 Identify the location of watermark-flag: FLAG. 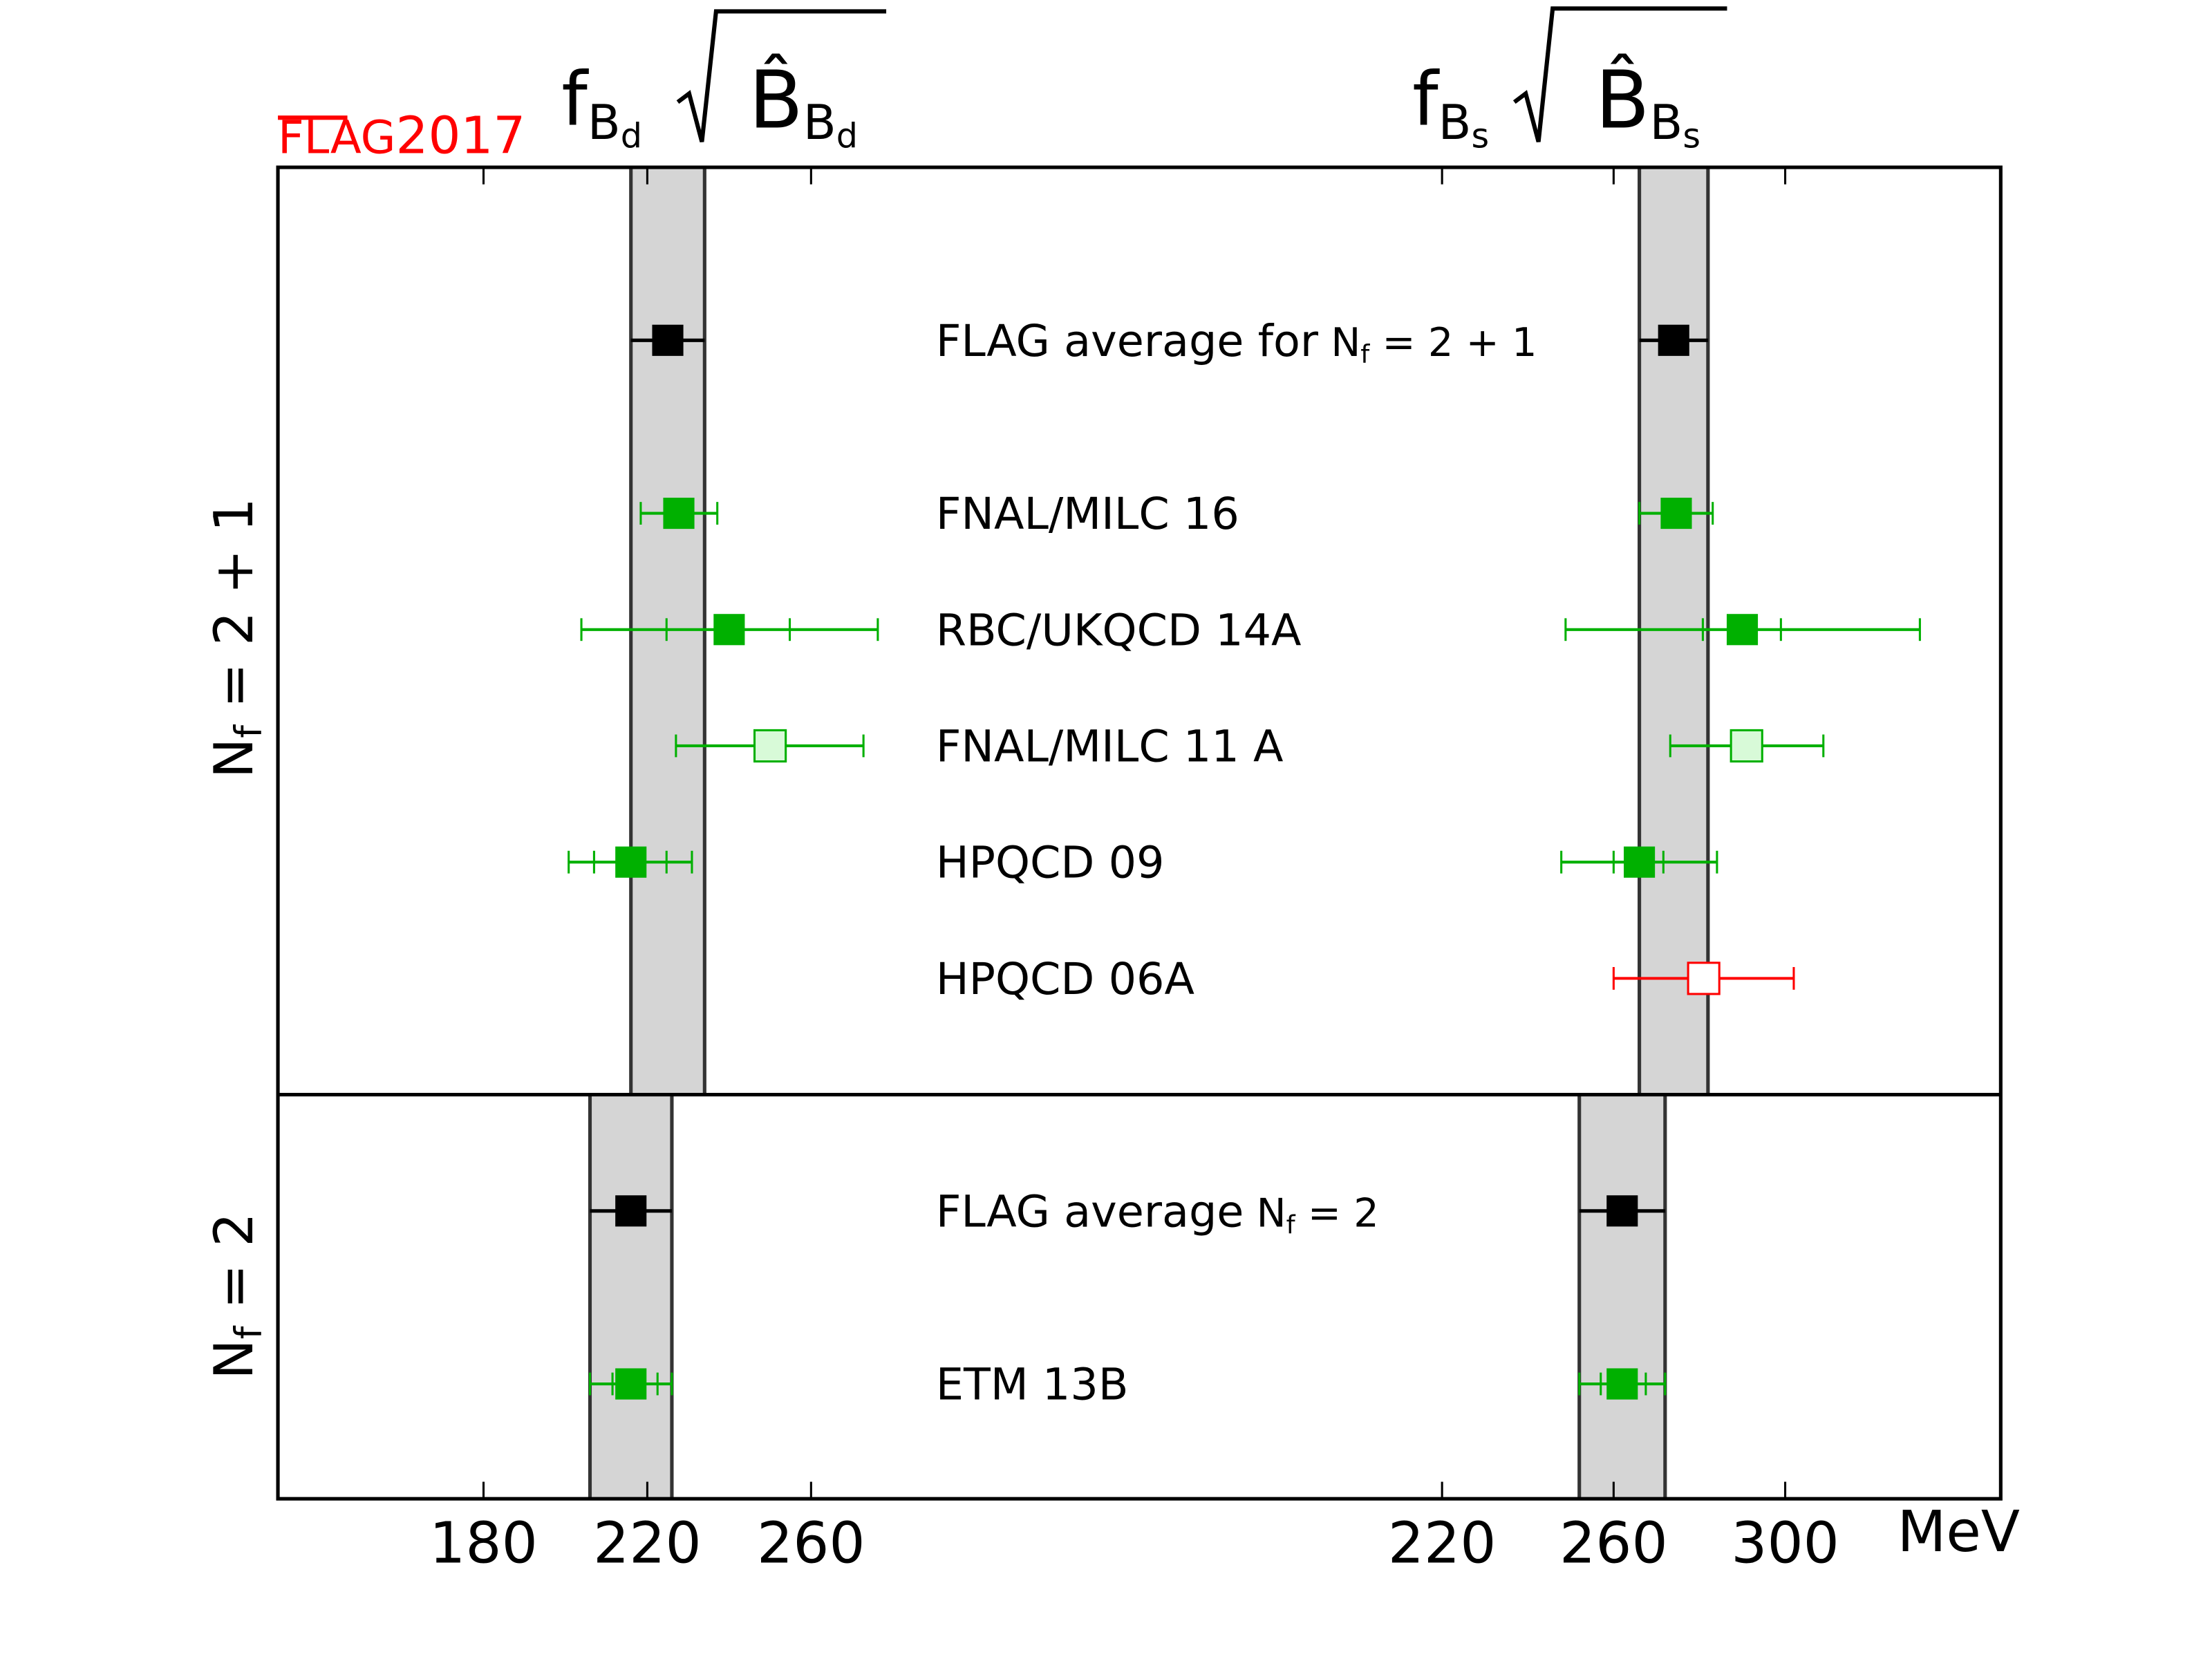
(337, 138).